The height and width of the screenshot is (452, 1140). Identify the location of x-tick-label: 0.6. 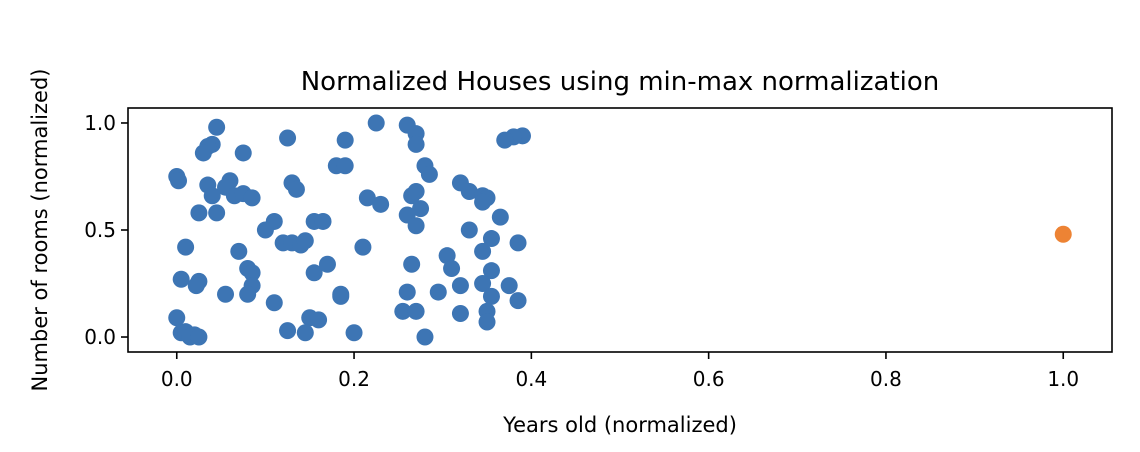
(709, 379).